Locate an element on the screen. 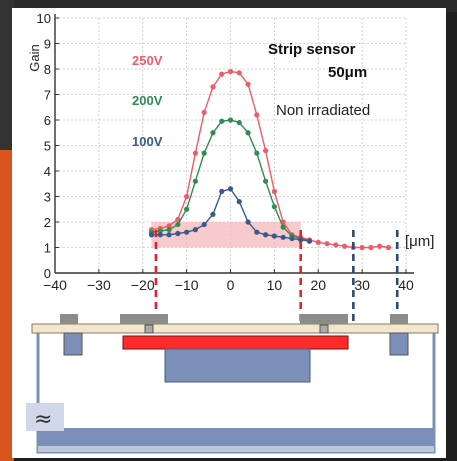  x-tick-label-0: −40 is located at coordinates (55, 285).